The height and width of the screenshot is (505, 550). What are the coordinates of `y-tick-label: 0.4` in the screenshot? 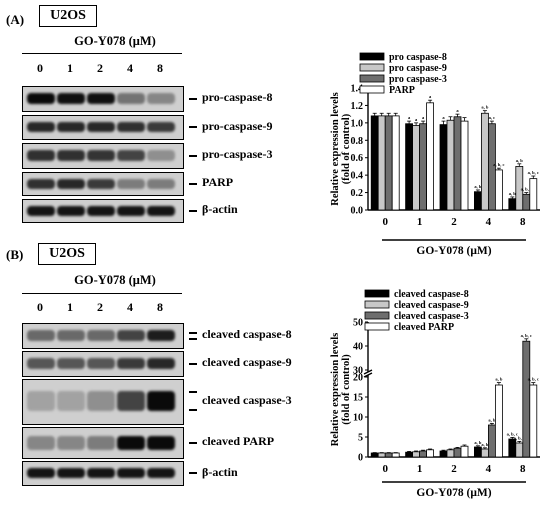 It's located at (357, 176).